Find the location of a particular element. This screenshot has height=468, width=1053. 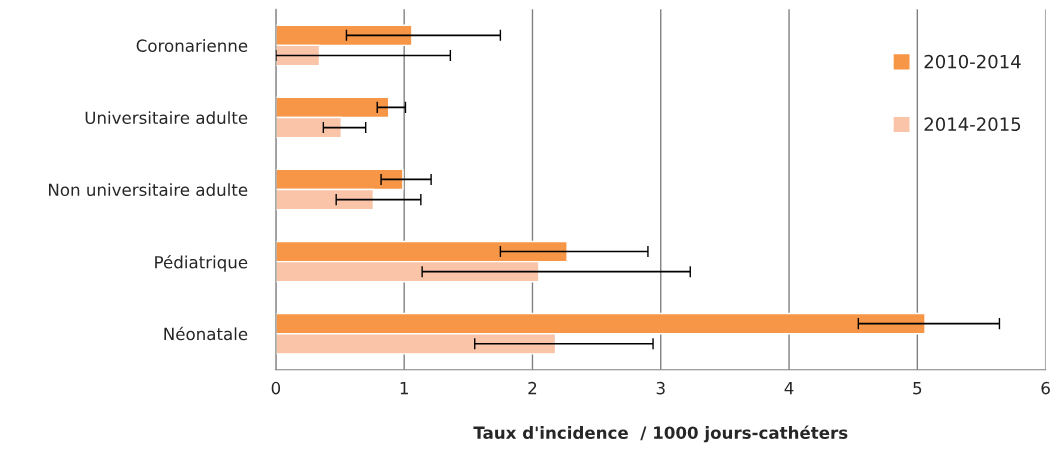

legend-label: 2010-2014 is located at coordinates (972, 61).